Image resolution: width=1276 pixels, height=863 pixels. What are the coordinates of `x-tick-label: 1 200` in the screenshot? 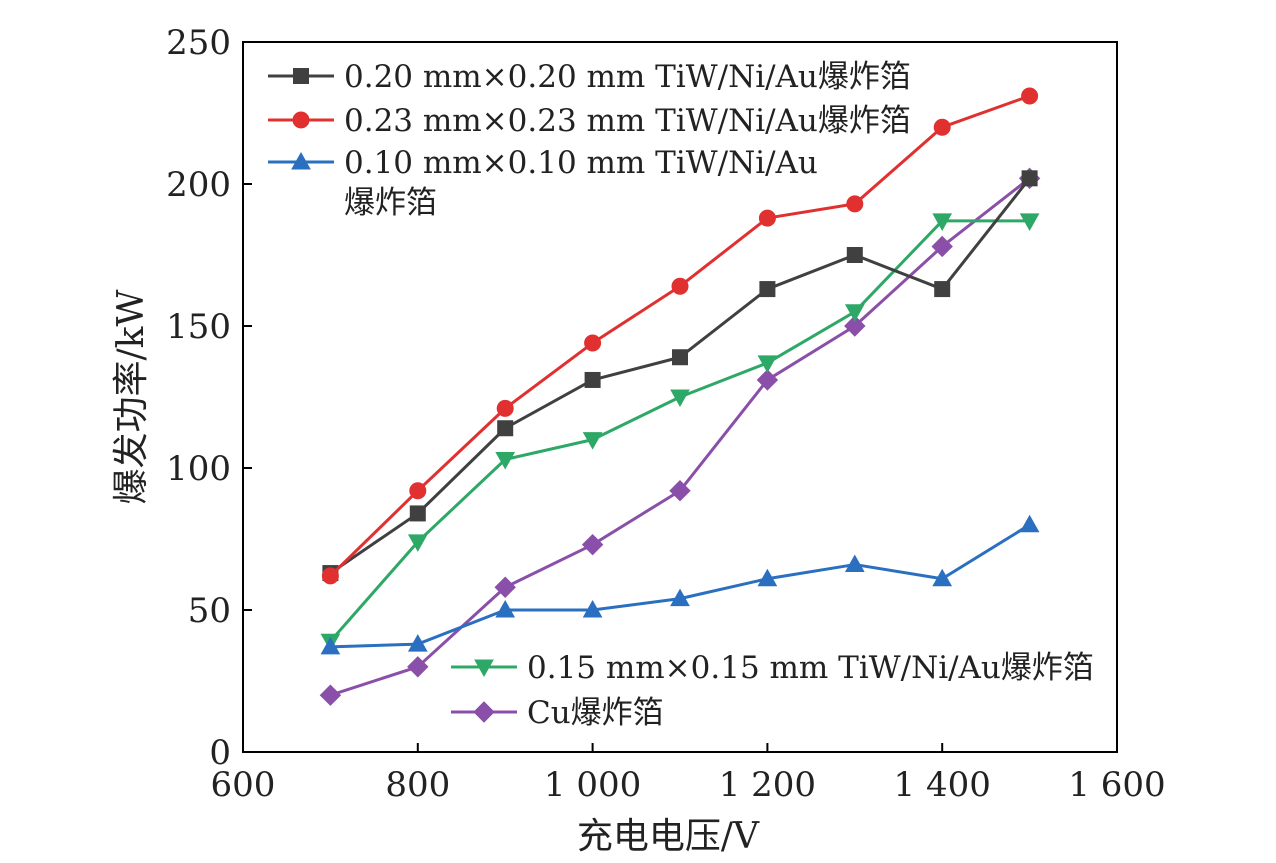 It's located at (767, 785).